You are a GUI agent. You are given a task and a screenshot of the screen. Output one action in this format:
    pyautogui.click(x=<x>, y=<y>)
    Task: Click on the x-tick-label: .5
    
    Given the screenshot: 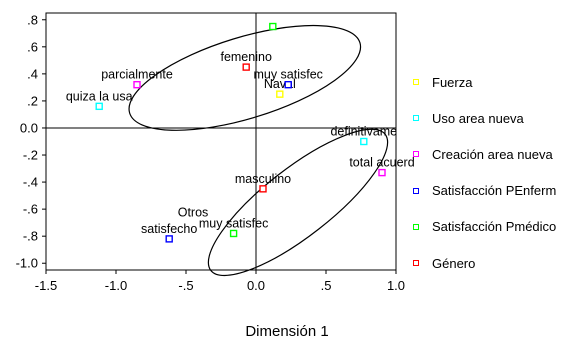 What is the action you would take?
    pyautogui.click(x=326, y=285)
    